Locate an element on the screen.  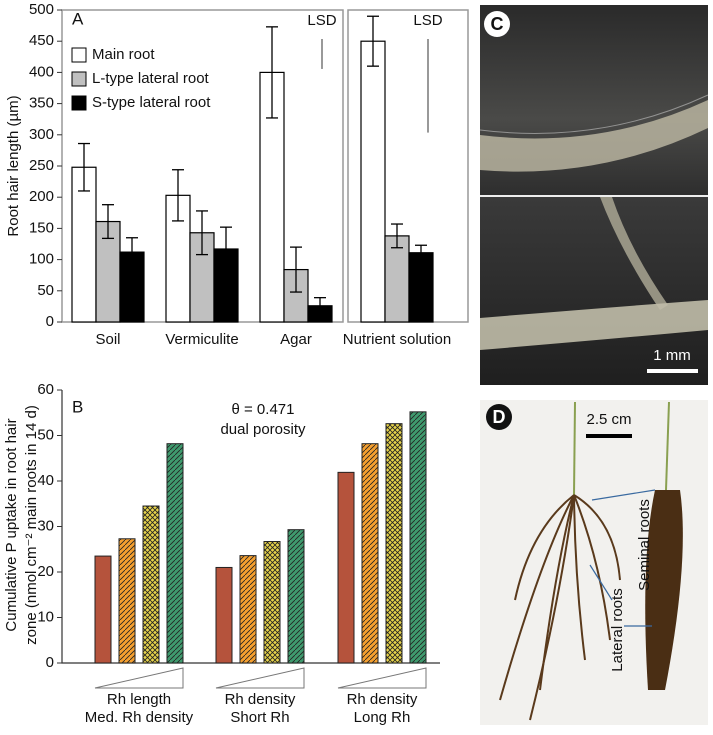
y-tick-label: 150 is located at coordinates (41, 227).